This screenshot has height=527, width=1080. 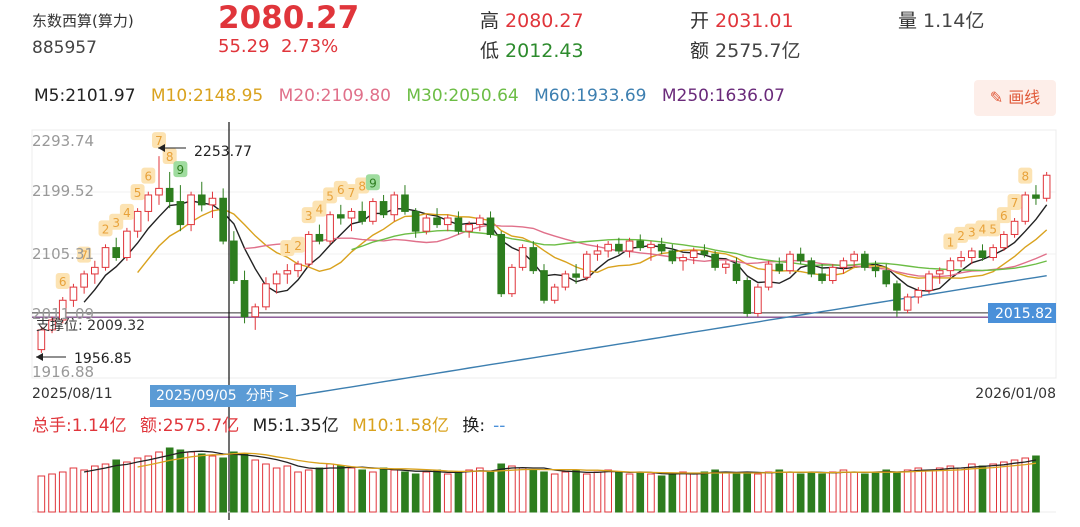 What do you see at coordinates (63, 314) in the screenshot?
I see `y-tick: 2011.09` at bounding box center [63, 314].